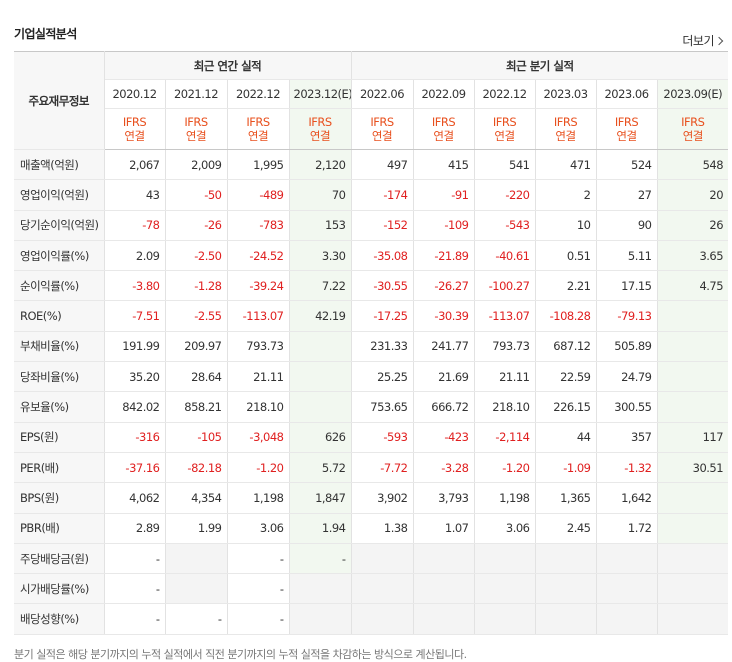 This screenshot has height=662, width=732. Describe the element at coordinates (320, 316) in the screenshot. I see `value-cell: 42.19` at that location.